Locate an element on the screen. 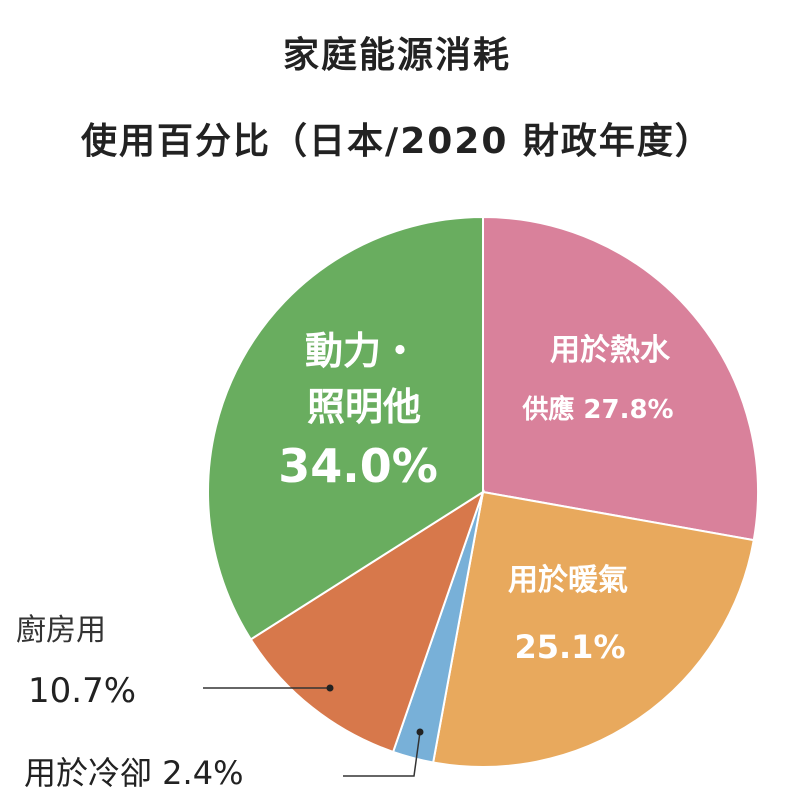  label-heating-value: 25.1% is located at coordinates (569, 647).